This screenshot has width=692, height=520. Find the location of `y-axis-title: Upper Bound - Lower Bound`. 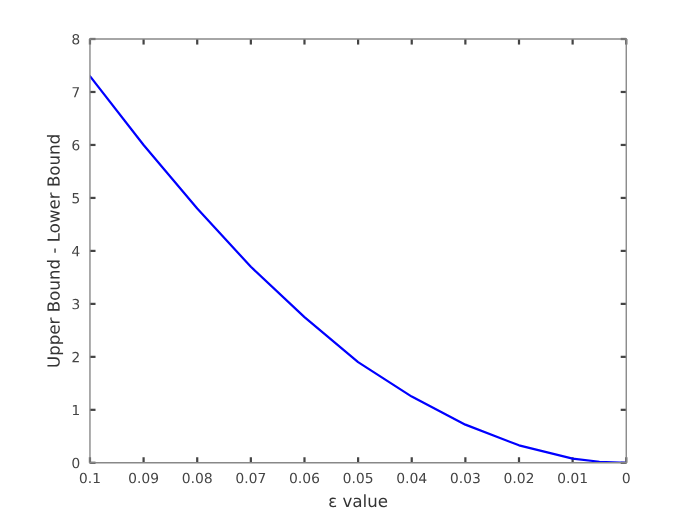

y-axis-title: Upper Bound - Lower Bound is located at coordinates (55, 251).